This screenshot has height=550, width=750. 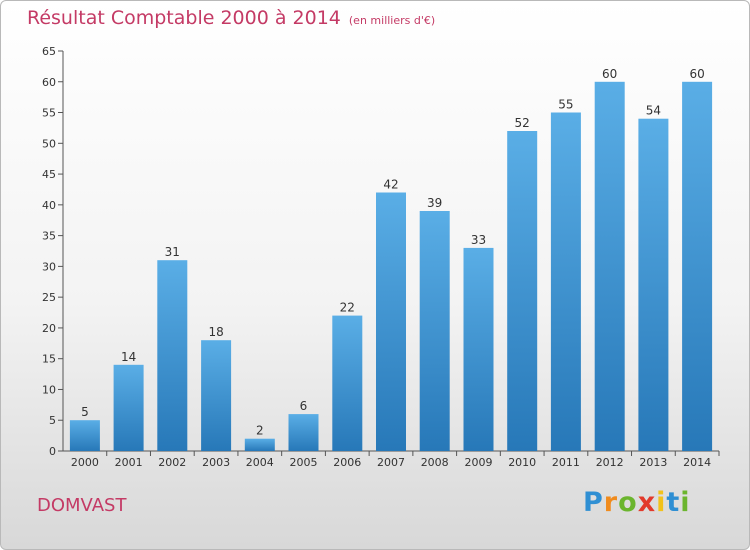 I want to click on logo-letter: r, so click(x=611, y=502).